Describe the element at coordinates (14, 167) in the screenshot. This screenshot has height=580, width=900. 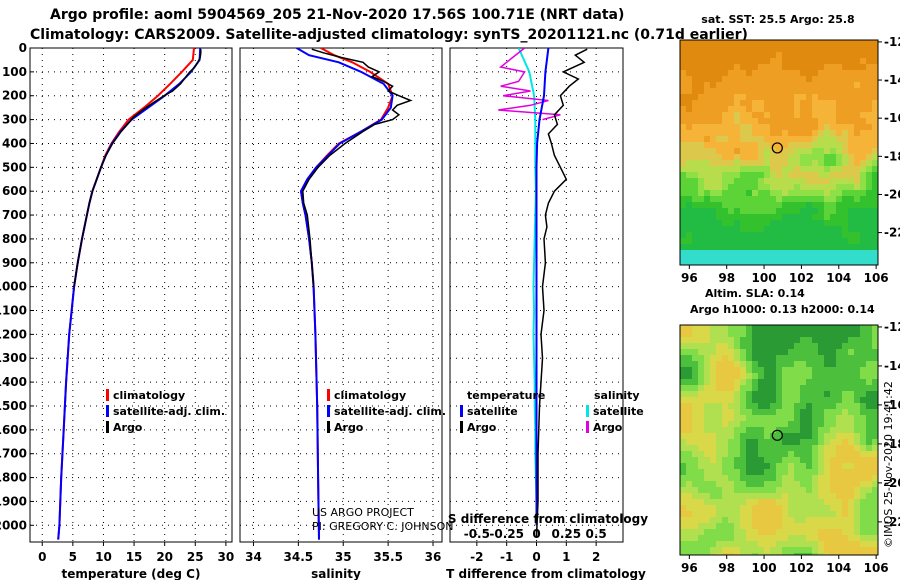
I see `depth-tick-label: 500` at that location.